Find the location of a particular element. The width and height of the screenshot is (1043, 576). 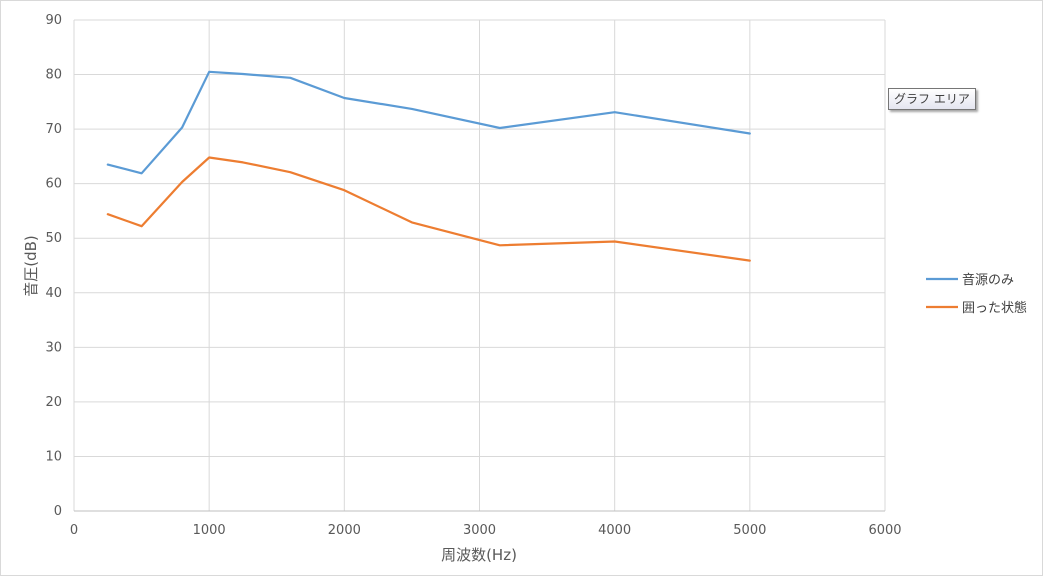

legend-label-2: 囲った状態 is located at coordinates (994, 308).